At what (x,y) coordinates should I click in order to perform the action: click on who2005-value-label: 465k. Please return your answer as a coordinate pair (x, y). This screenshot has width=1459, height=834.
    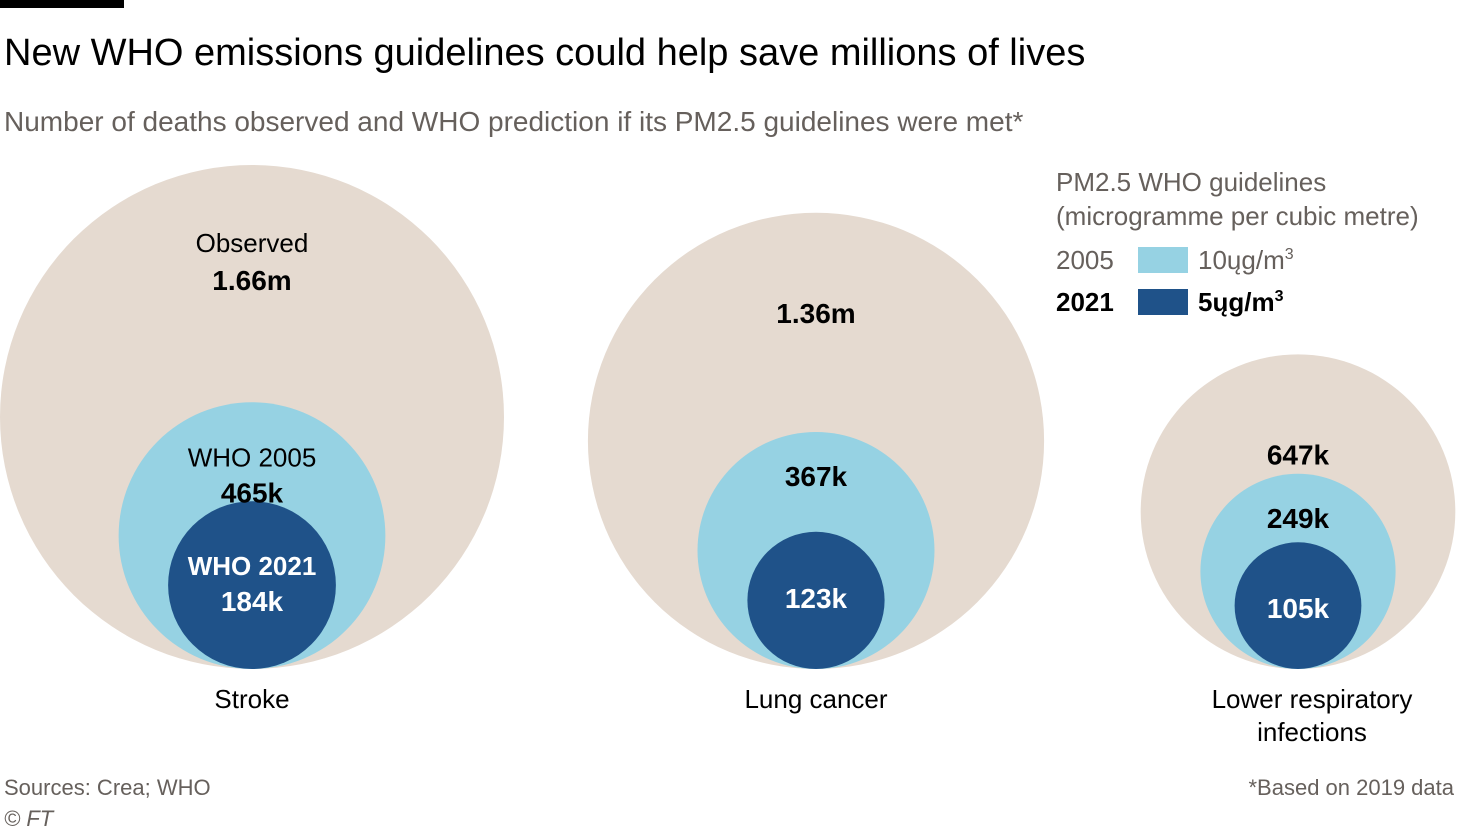
    Looking at the image, I should click on (252, 492).